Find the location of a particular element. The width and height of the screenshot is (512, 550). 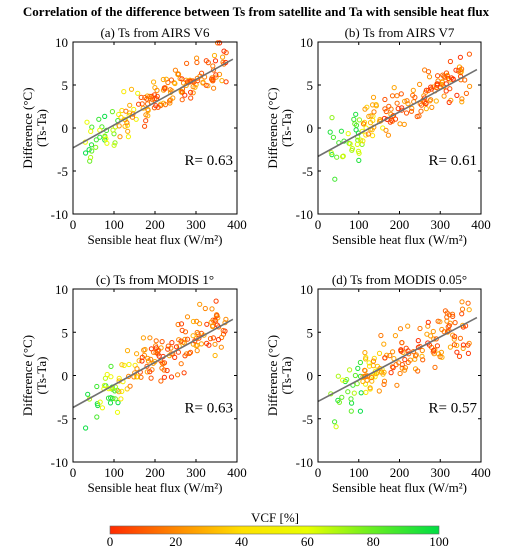

y-tick-label: 0 is located at coordinates (65, 128).